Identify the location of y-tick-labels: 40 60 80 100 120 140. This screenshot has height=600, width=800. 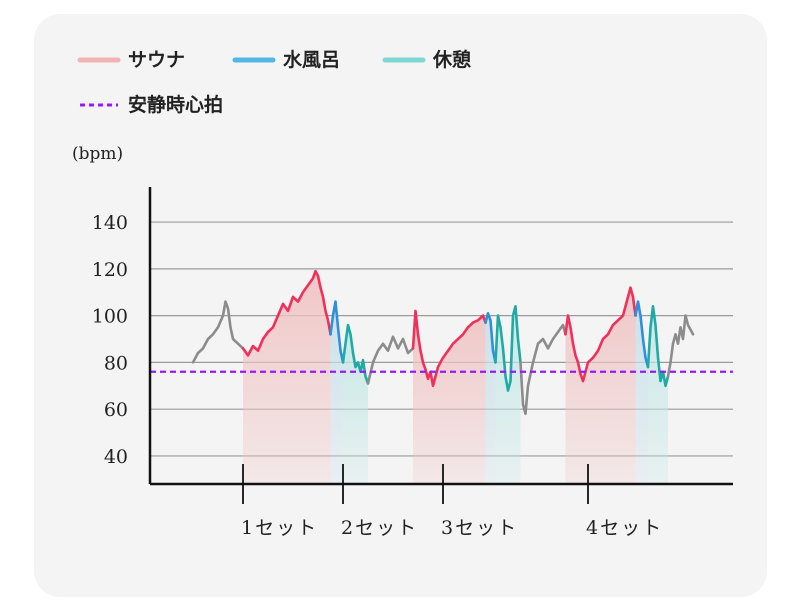
(110, 340).